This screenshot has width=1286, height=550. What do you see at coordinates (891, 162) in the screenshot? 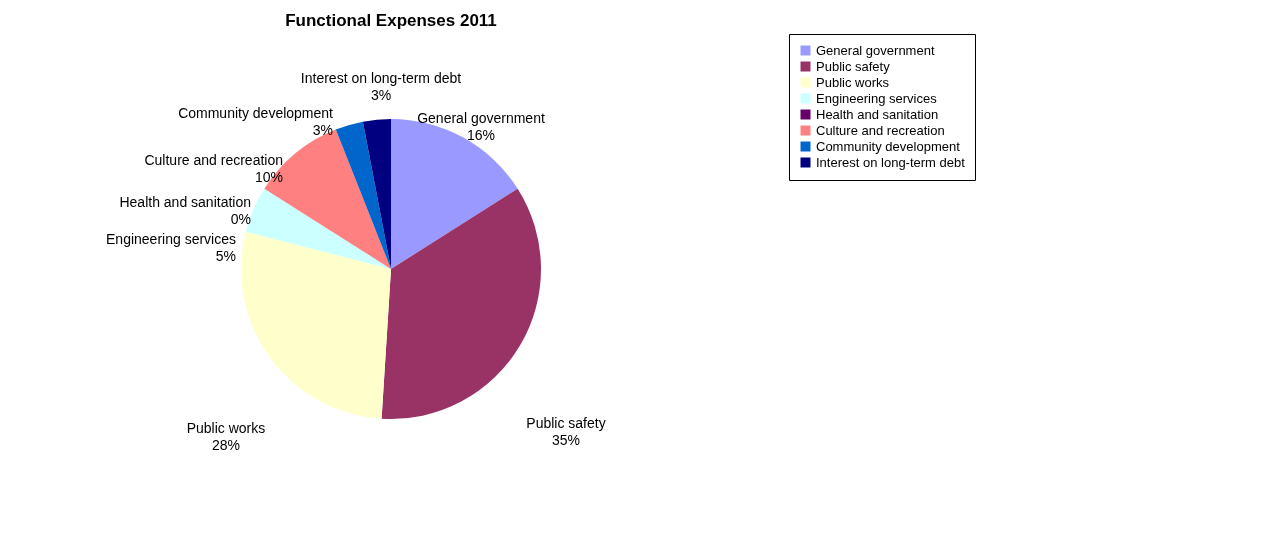
I see `legend-label: Interest on long-term debt` at bounding box center [891, 162].